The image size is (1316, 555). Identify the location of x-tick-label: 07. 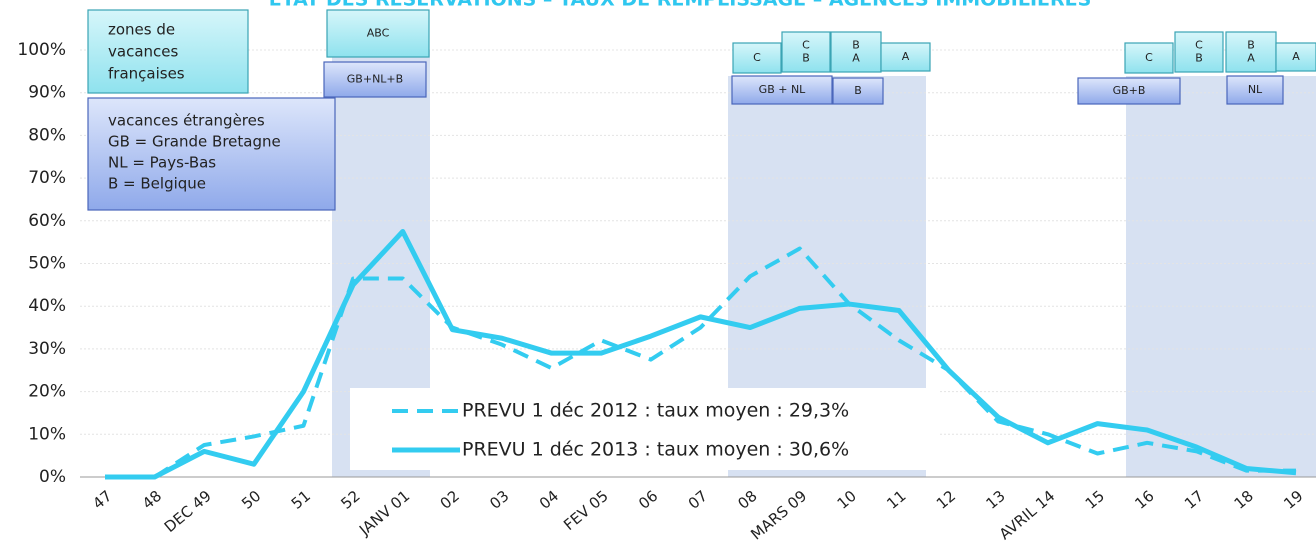
(698, 500).